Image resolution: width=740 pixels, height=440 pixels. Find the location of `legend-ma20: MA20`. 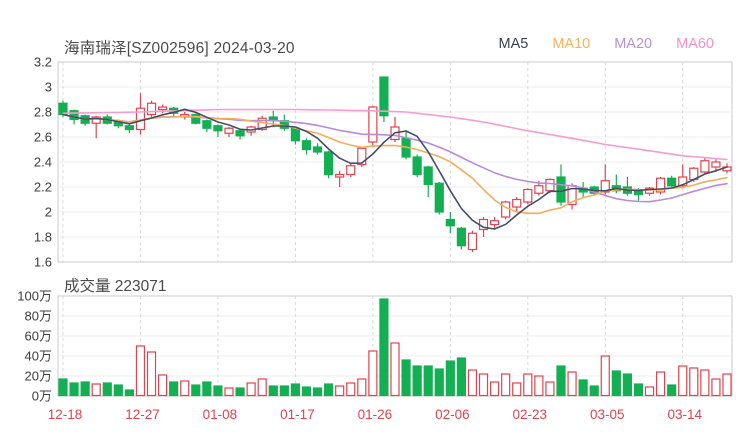

legend-ma20: MA20 is located at coordinates (633, 44).